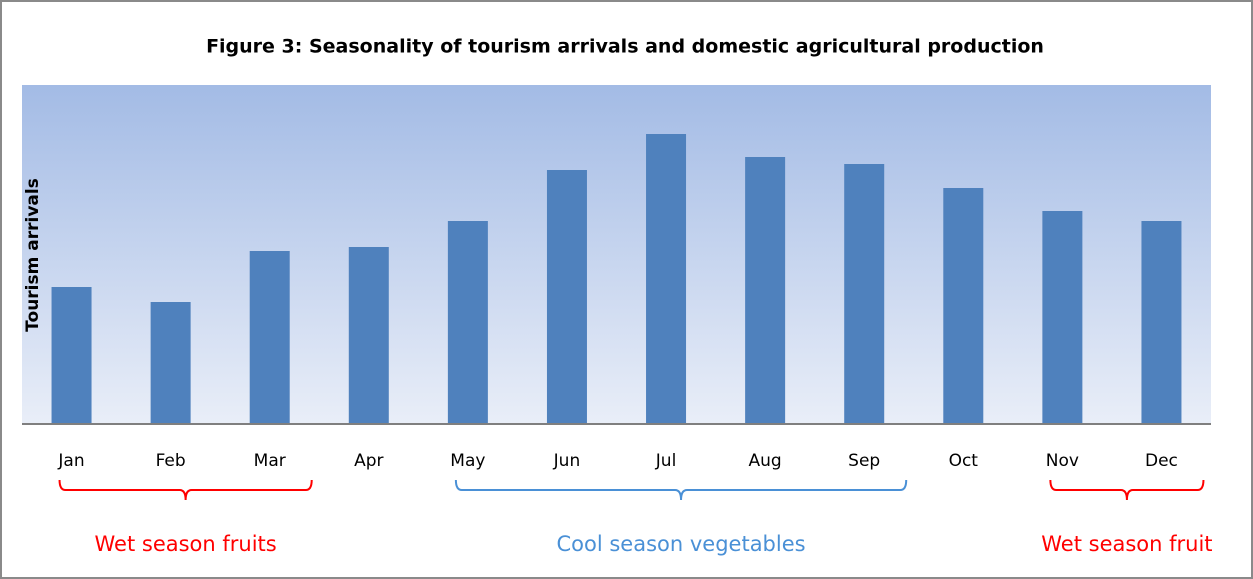 Image resolution: width=1253 pixels, height=579 pixels. What do you see at coordinates (467, 461) in the screenshot?
I see `x-tick-label: May` at bounding box center [467, 461].